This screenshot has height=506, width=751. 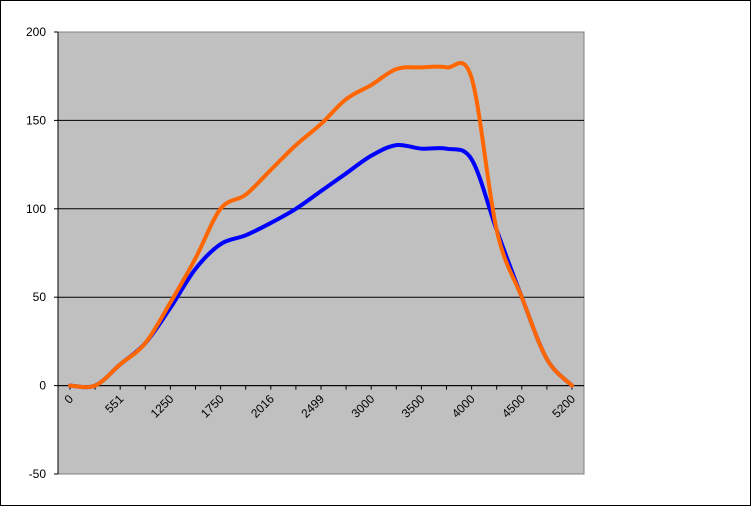 I want to click on y-tick-label: 200, so click(x=36, y=32).